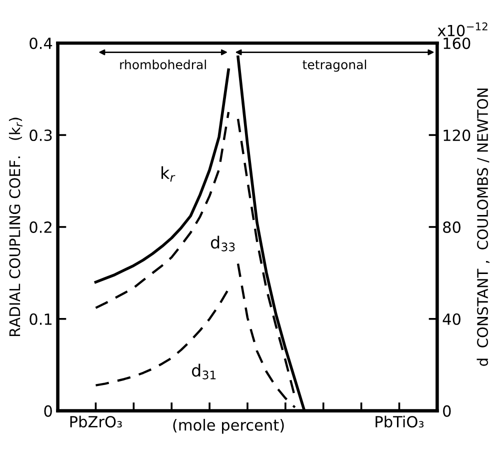 This screenshot has width=494, height=449. What do you see at coordinates (96, 422) in the screenshot?
I see `x-tick-label: PbZrO₃` at bounding box center [96, 422].